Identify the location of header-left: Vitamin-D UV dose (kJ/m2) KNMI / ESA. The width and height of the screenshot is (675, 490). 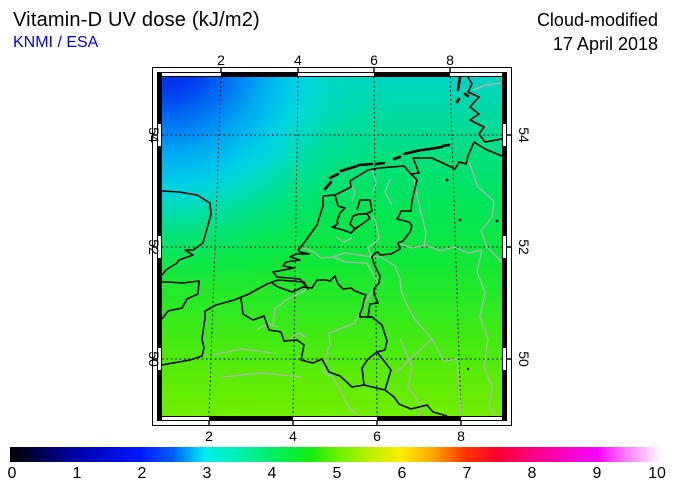
(136, 31).